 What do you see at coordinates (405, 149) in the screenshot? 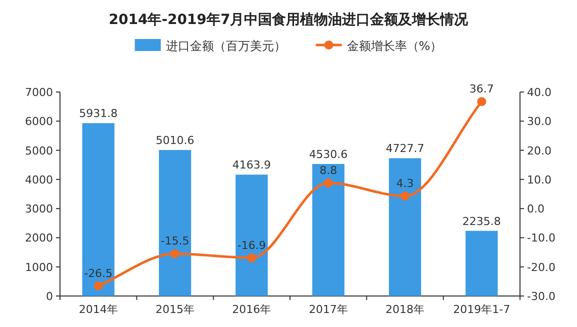
I see `data-label: 4727.7` at bounding box center [405, 149].